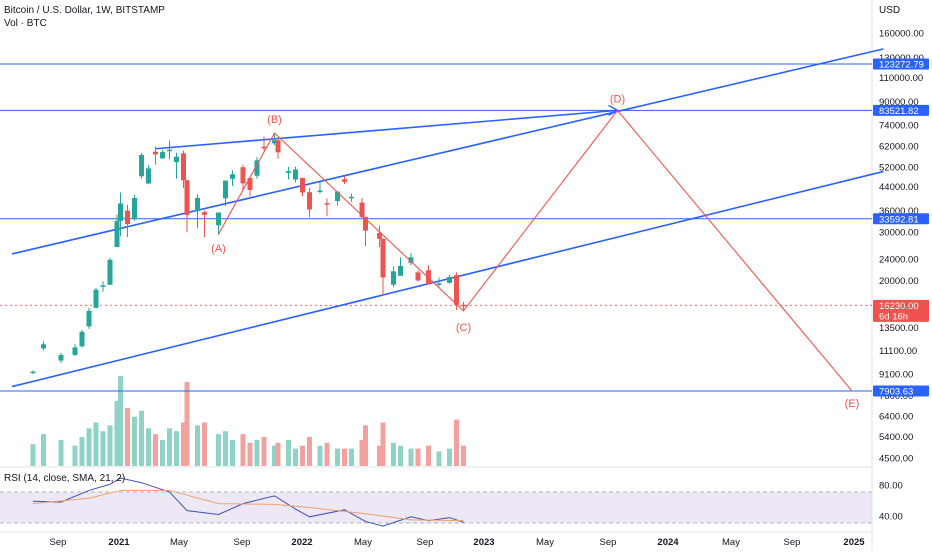 The width and height of the screenshot is (932, 555). What do you see at coordinates (854, 542) in the screenshot?
I see `time-tick-label: 2025` at bounding box center [854, 542].